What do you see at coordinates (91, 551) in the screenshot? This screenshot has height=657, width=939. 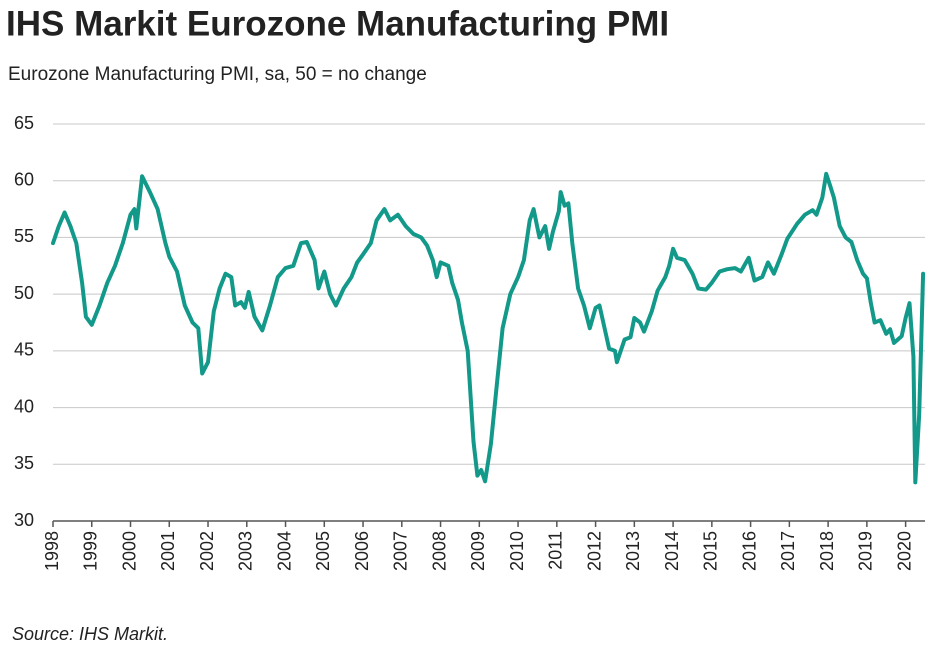 I see `x-tick-label: 1999` at bounding box center [91, 551].